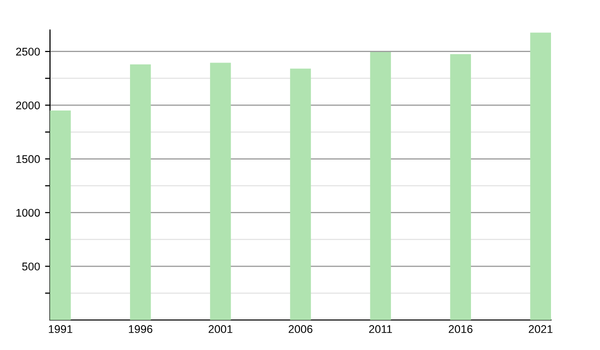 The width and height of the screenshot is (600, 350). I want to click on x-tick-label: 2016, so click(460, 329).